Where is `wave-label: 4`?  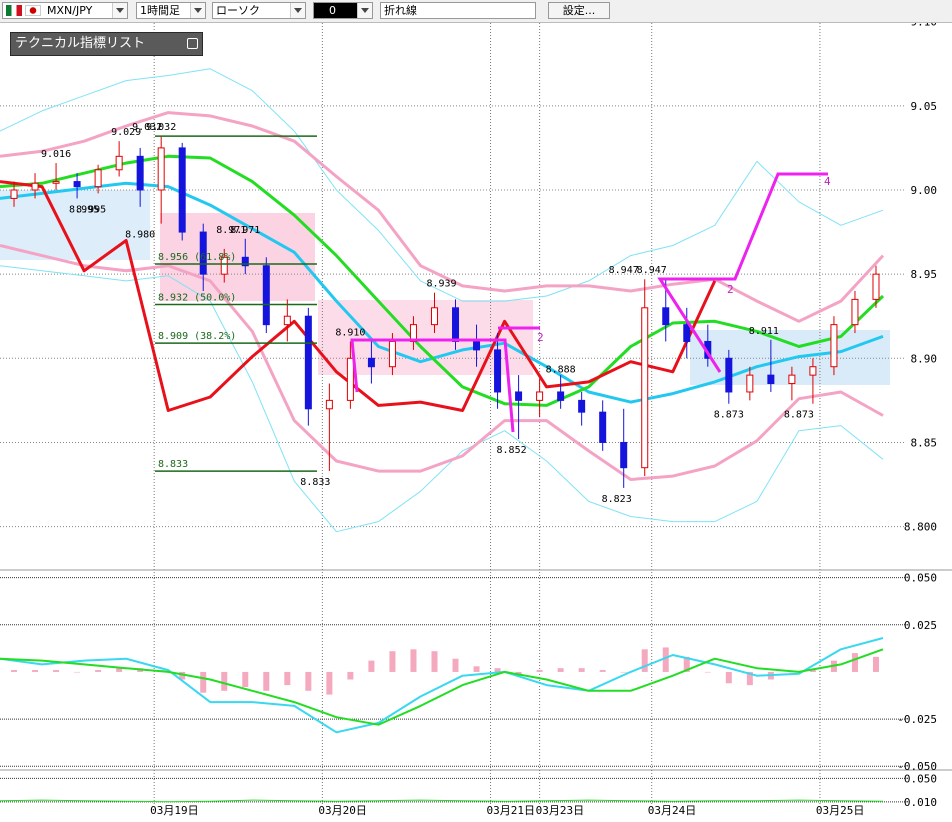
wave-label: 4 is located at coordinates (827, 181).